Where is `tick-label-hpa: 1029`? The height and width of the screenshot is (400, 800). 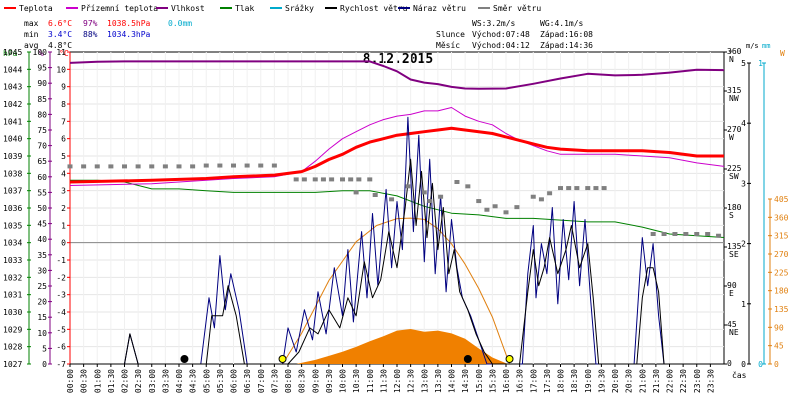 tick-label-hpa: 1029 is located at coordinates (12, 329).